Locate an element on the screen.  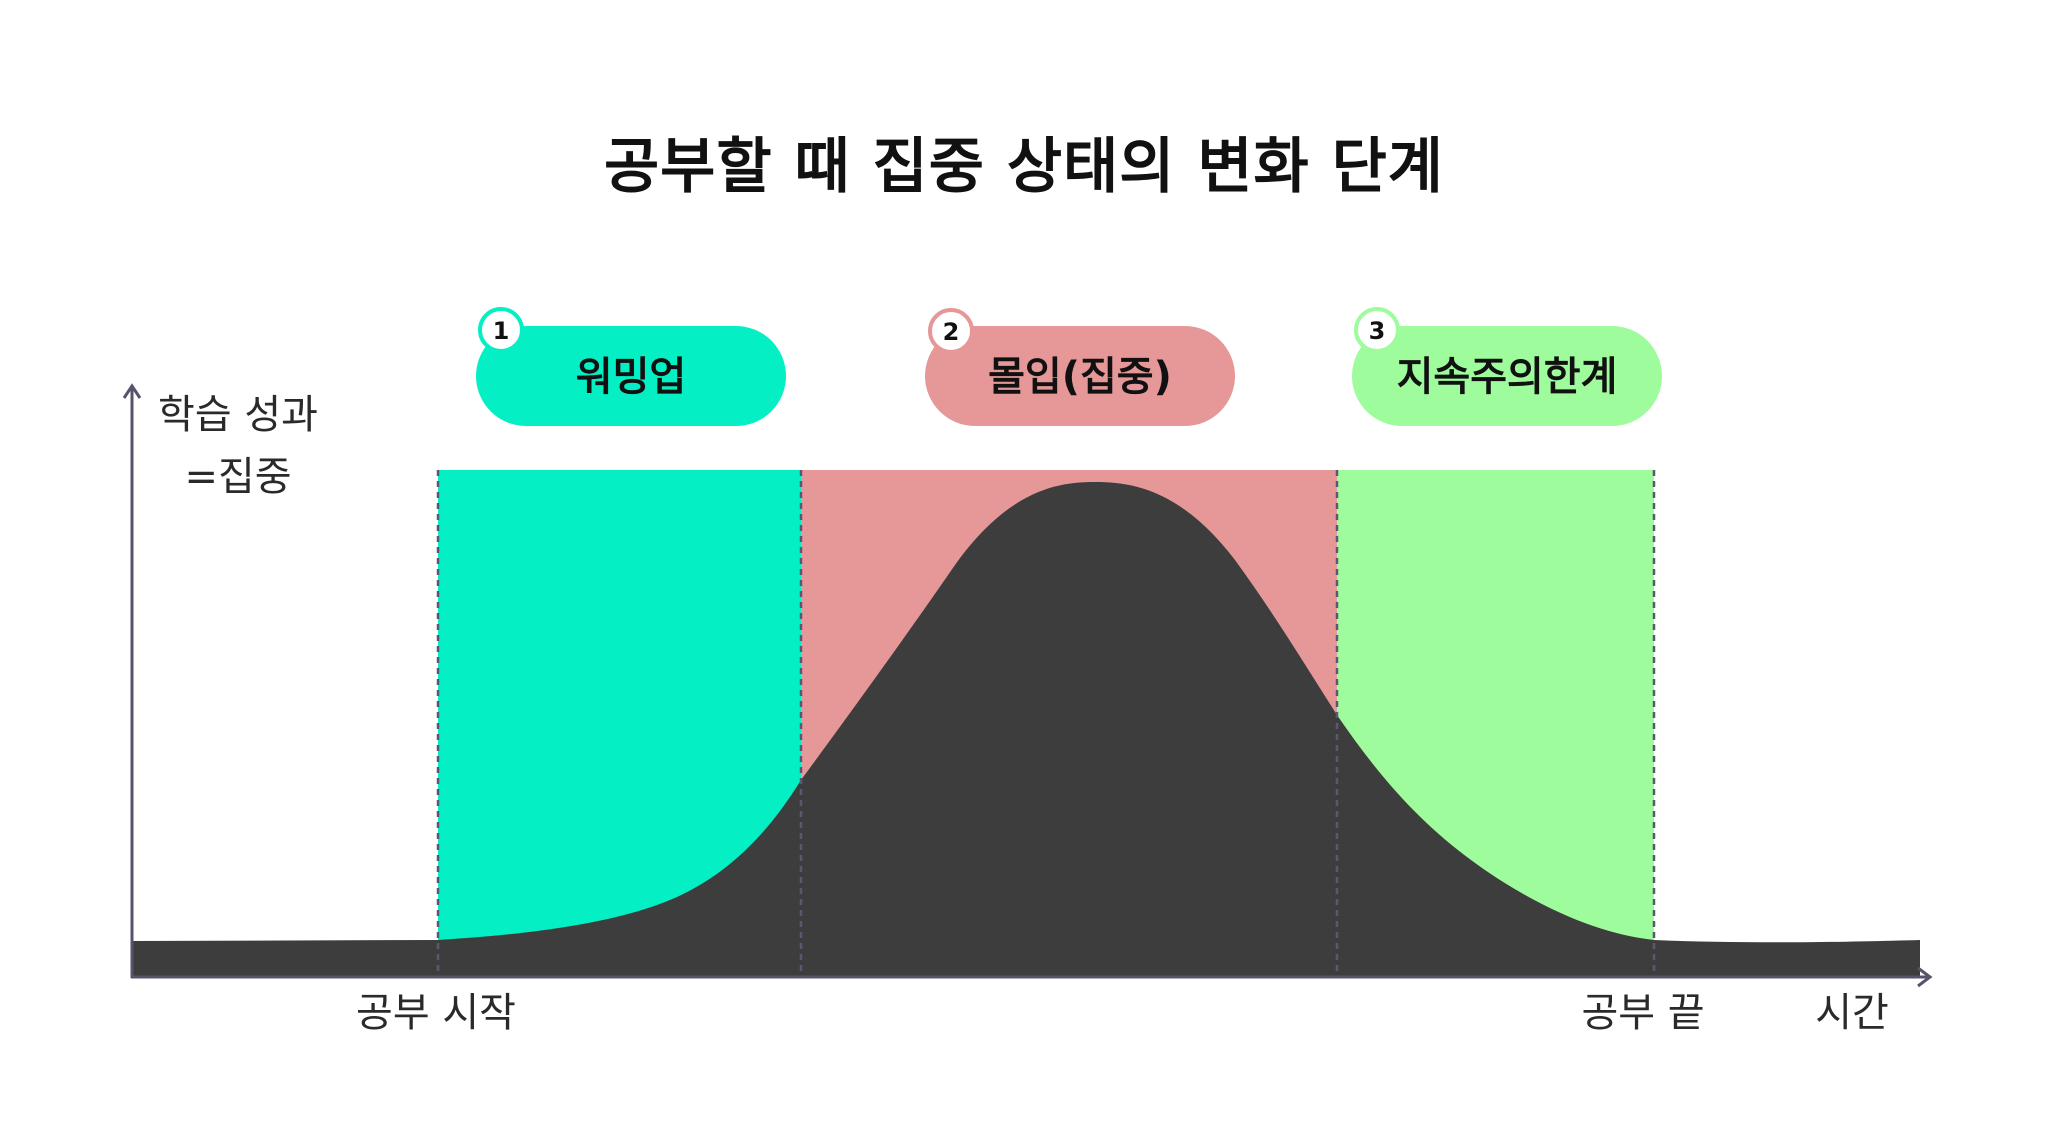
phase-2-pill-bg is located at coordinates (1080, 376).